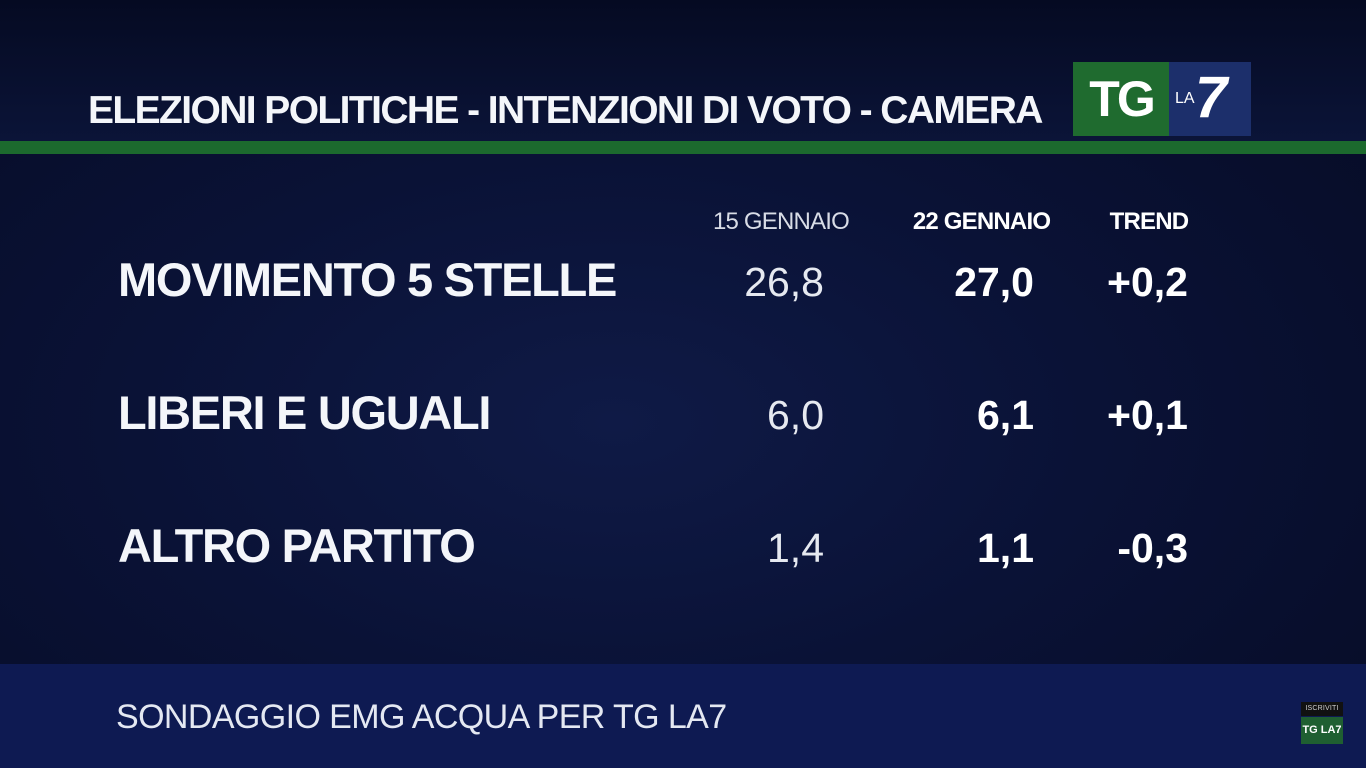 The height and width of the screenshot is (768, 1366). I want to click on trend-altro: -0,3, so click(1152, 548).